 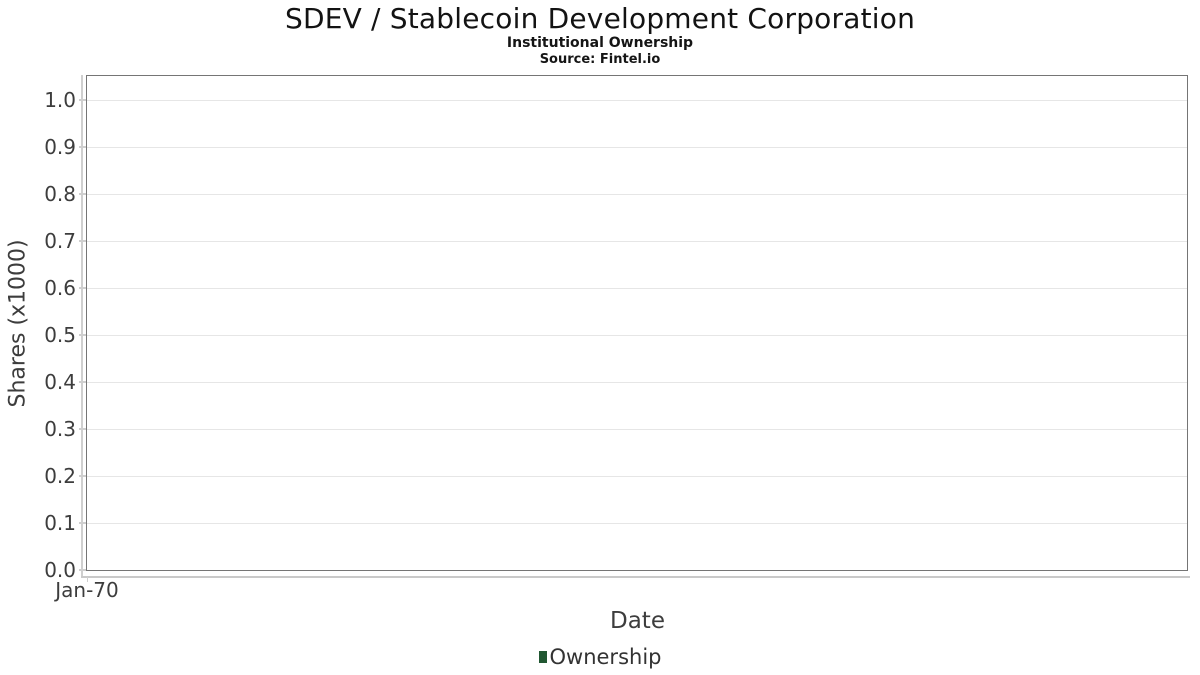 I want to click on y-tick-label: 0.3, so click(x=60, y=429).